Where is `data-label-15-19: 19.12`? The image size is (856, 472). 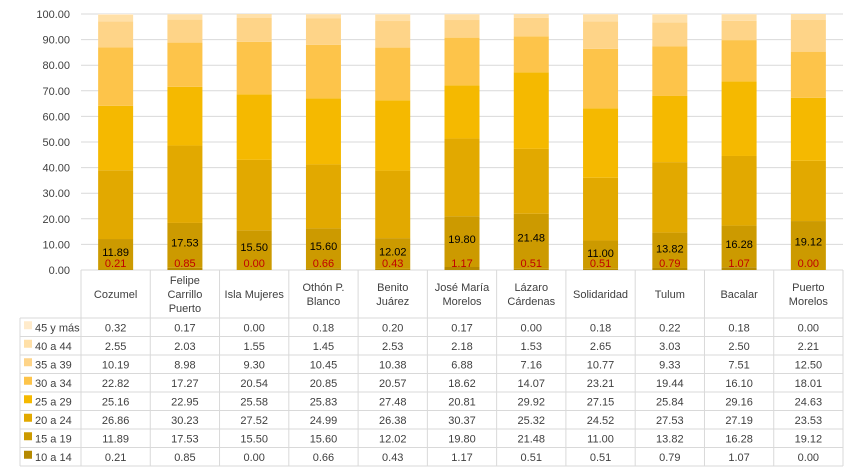
data-label-15-19: 19.12 is located at coordinates (809, 243).